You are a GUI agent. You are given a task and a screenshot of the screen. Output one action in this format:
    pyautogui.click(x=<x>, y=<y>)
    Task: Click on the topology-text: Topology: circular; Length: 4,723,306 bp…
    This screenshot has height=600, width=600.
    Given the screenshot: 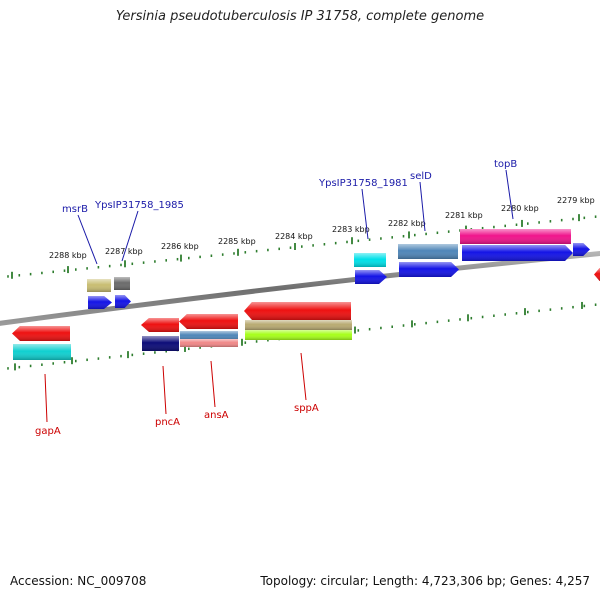 What is the action you would take?
    pyautogui.click(x=425, y=581)
    